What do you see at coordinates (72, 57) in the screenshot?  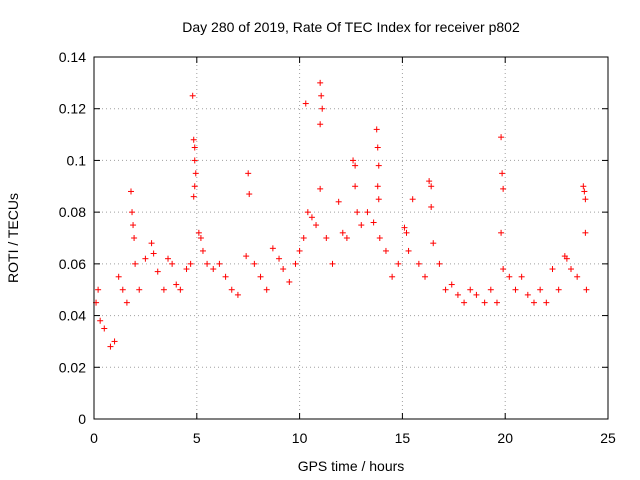 I see `y-tick-label: 0.14` at bounding box center [72, 57].